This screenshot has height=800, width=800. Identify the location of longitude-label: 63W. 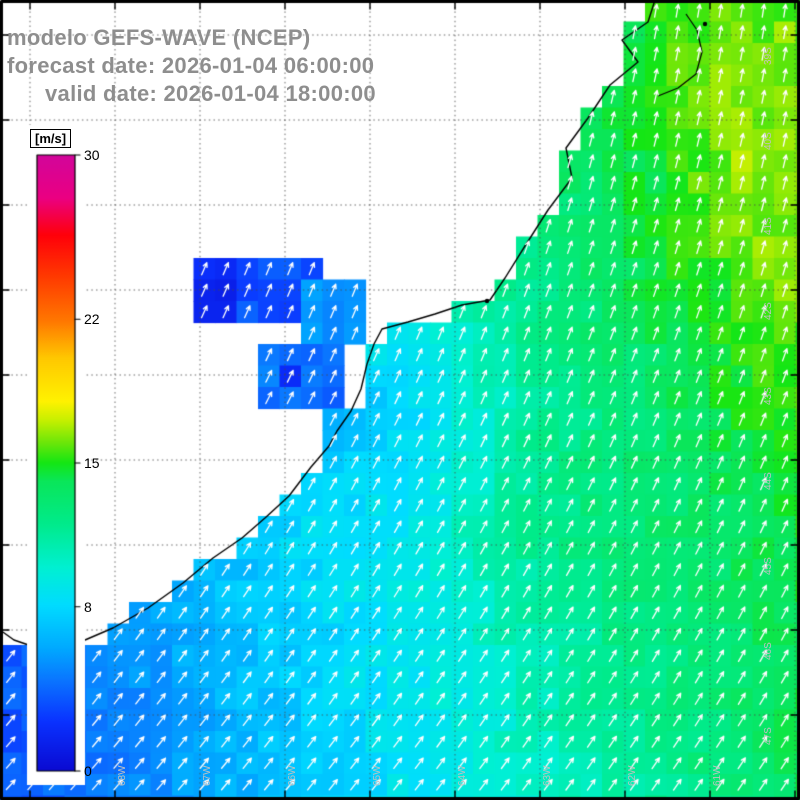
(547, 775).